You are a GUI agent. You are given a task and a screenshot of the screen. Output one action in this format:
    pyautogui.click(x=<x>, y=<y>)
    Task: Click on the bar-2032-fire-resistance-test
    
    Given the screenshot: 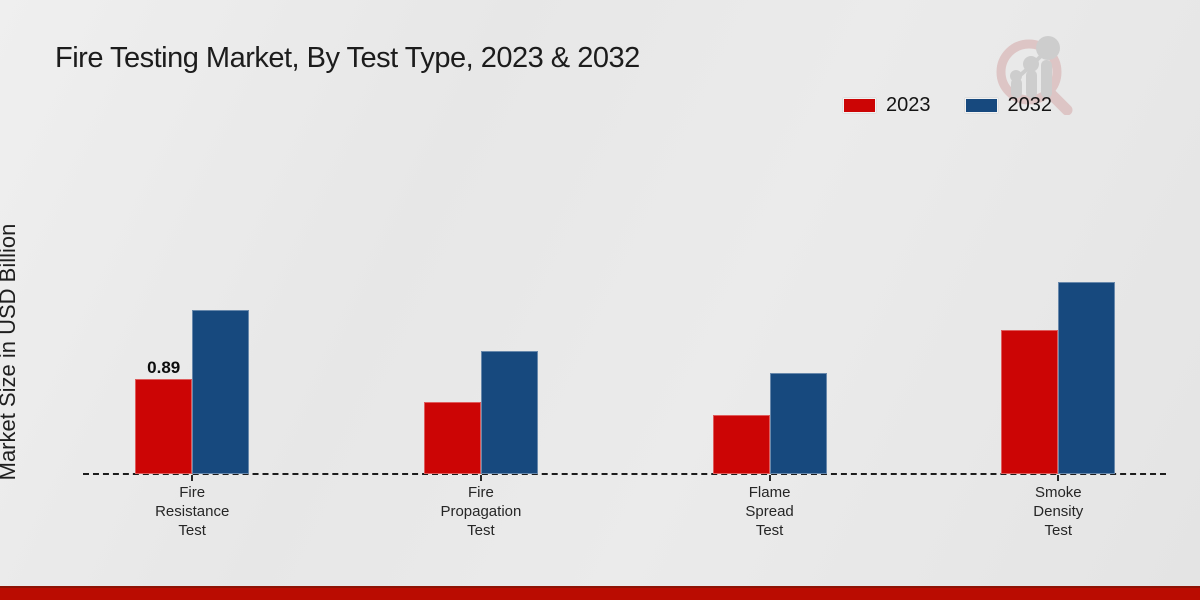 What is the action you would take?
    pyautogui.click(x=221, y=392)
    